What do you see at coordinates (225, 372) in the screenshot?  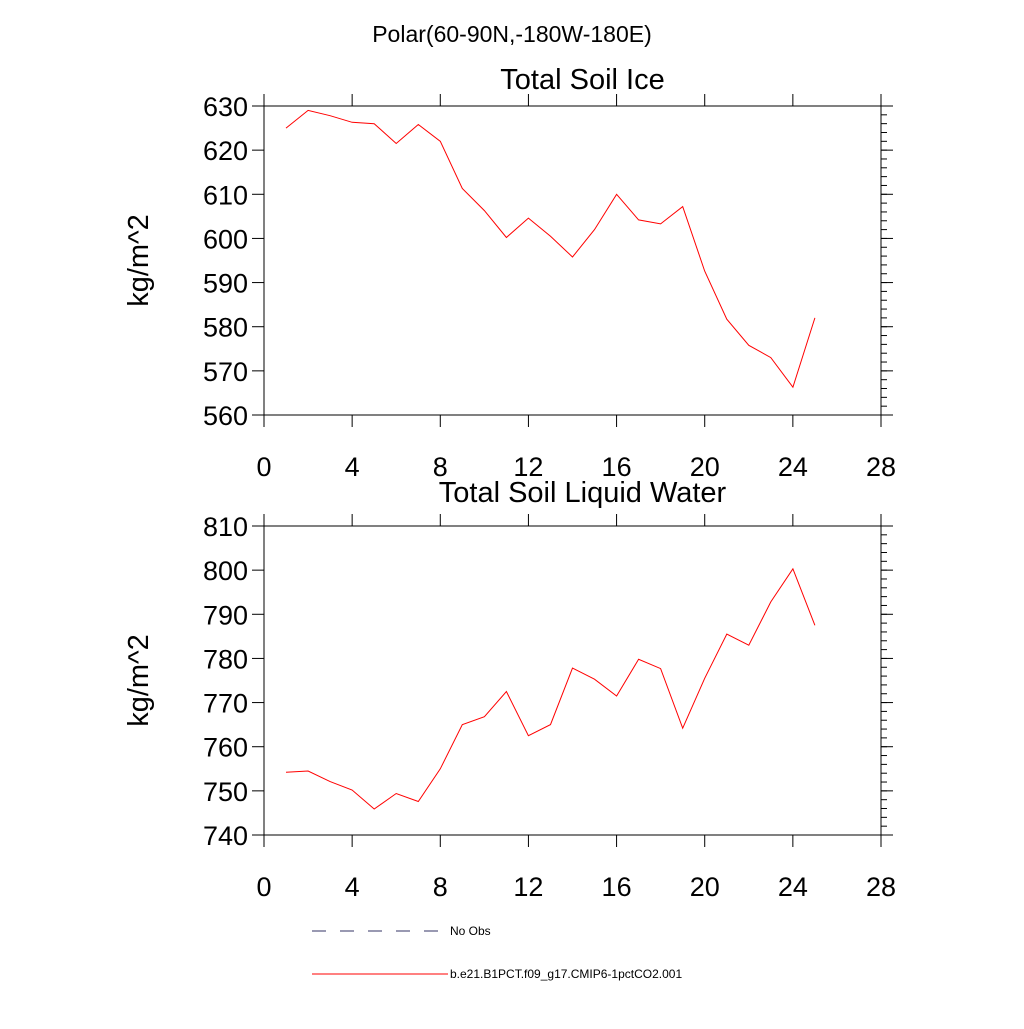 I see `y-tick-label: 570` at bounding box center [225, 372].